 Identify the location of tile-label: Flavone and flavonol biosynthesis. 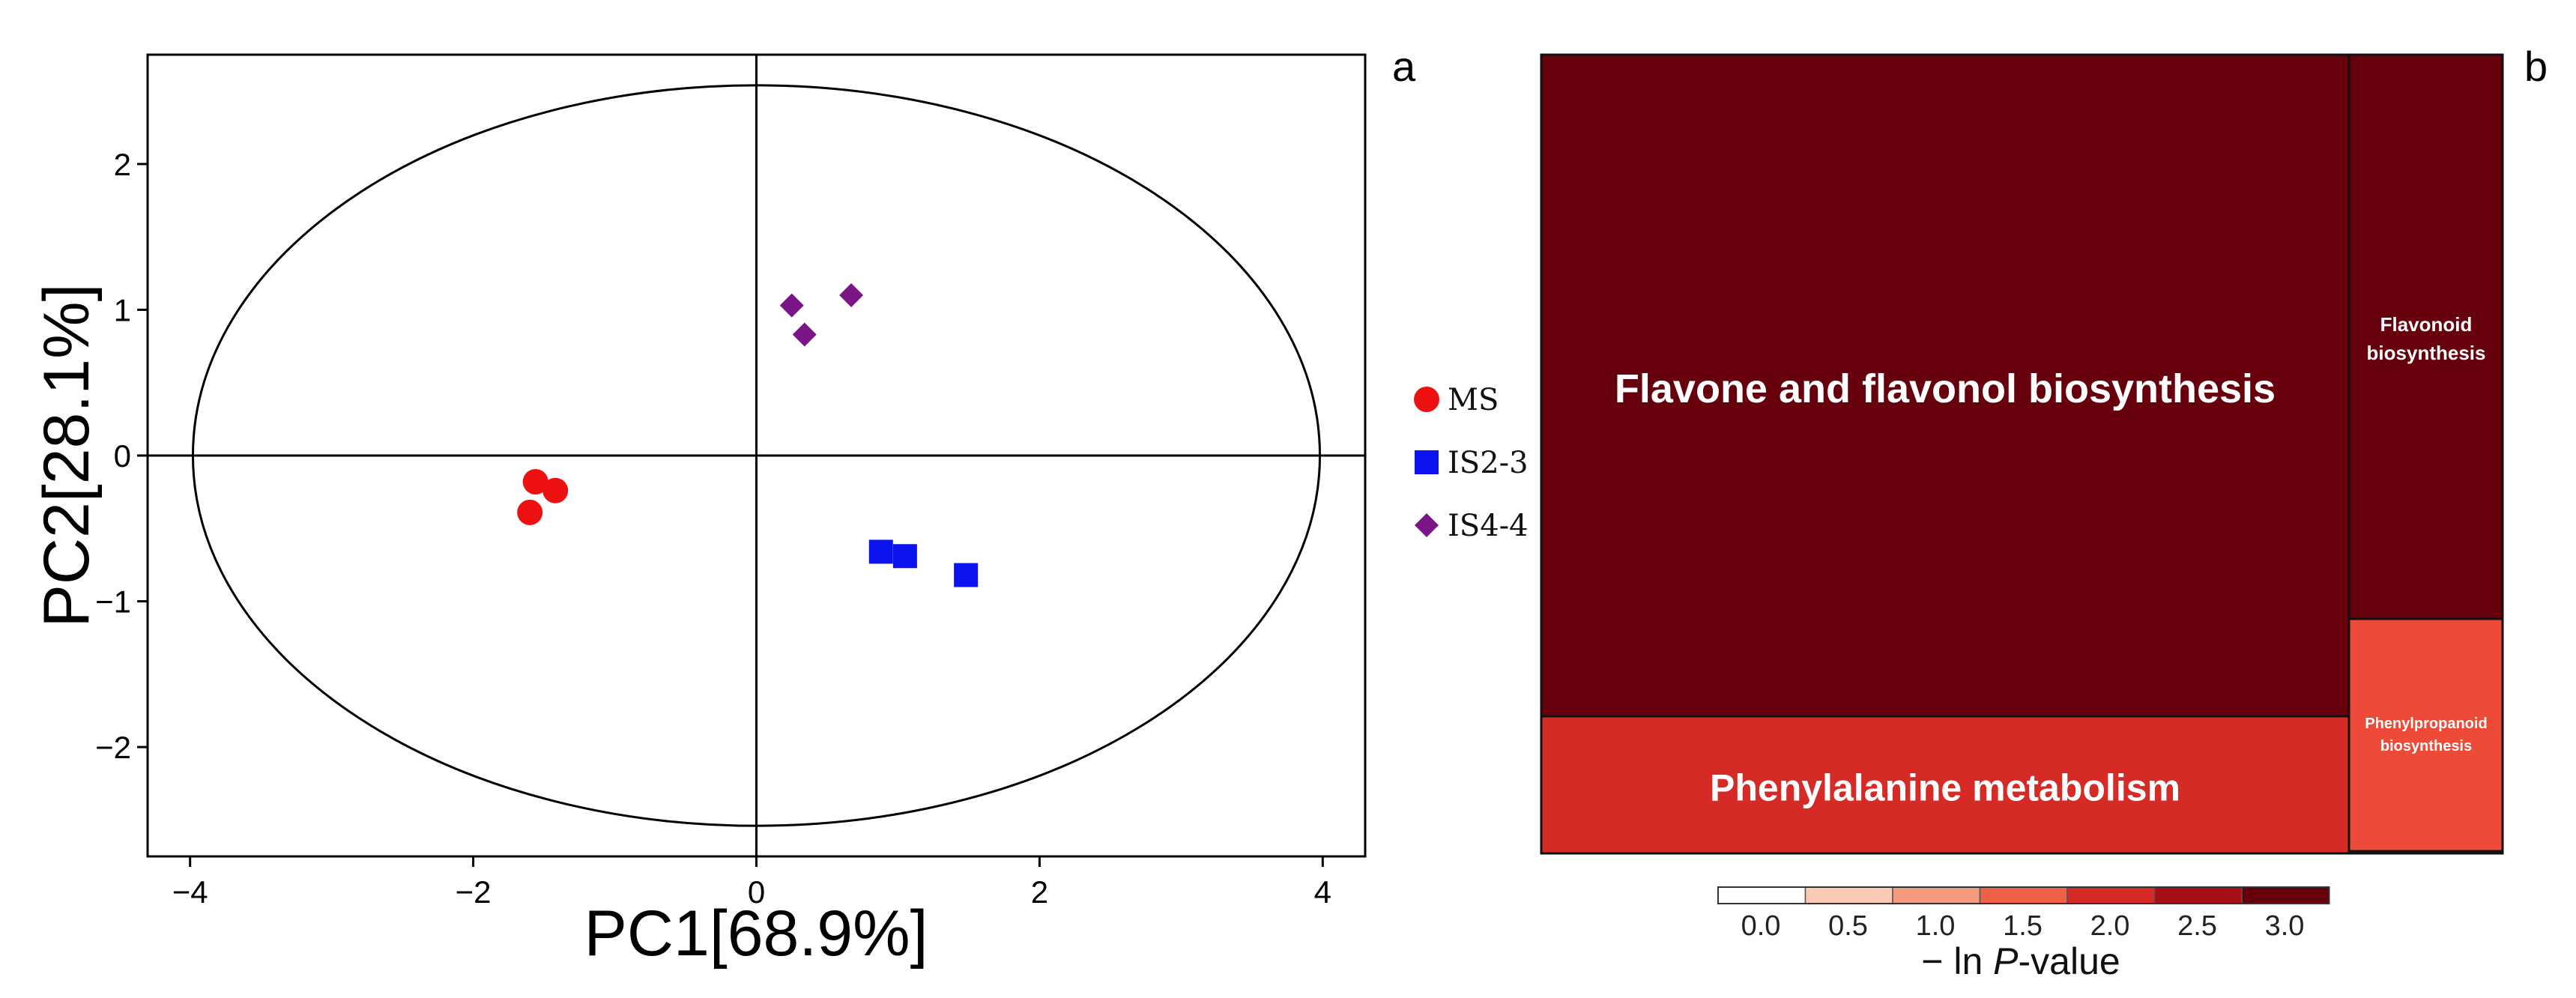
(1945, 389).